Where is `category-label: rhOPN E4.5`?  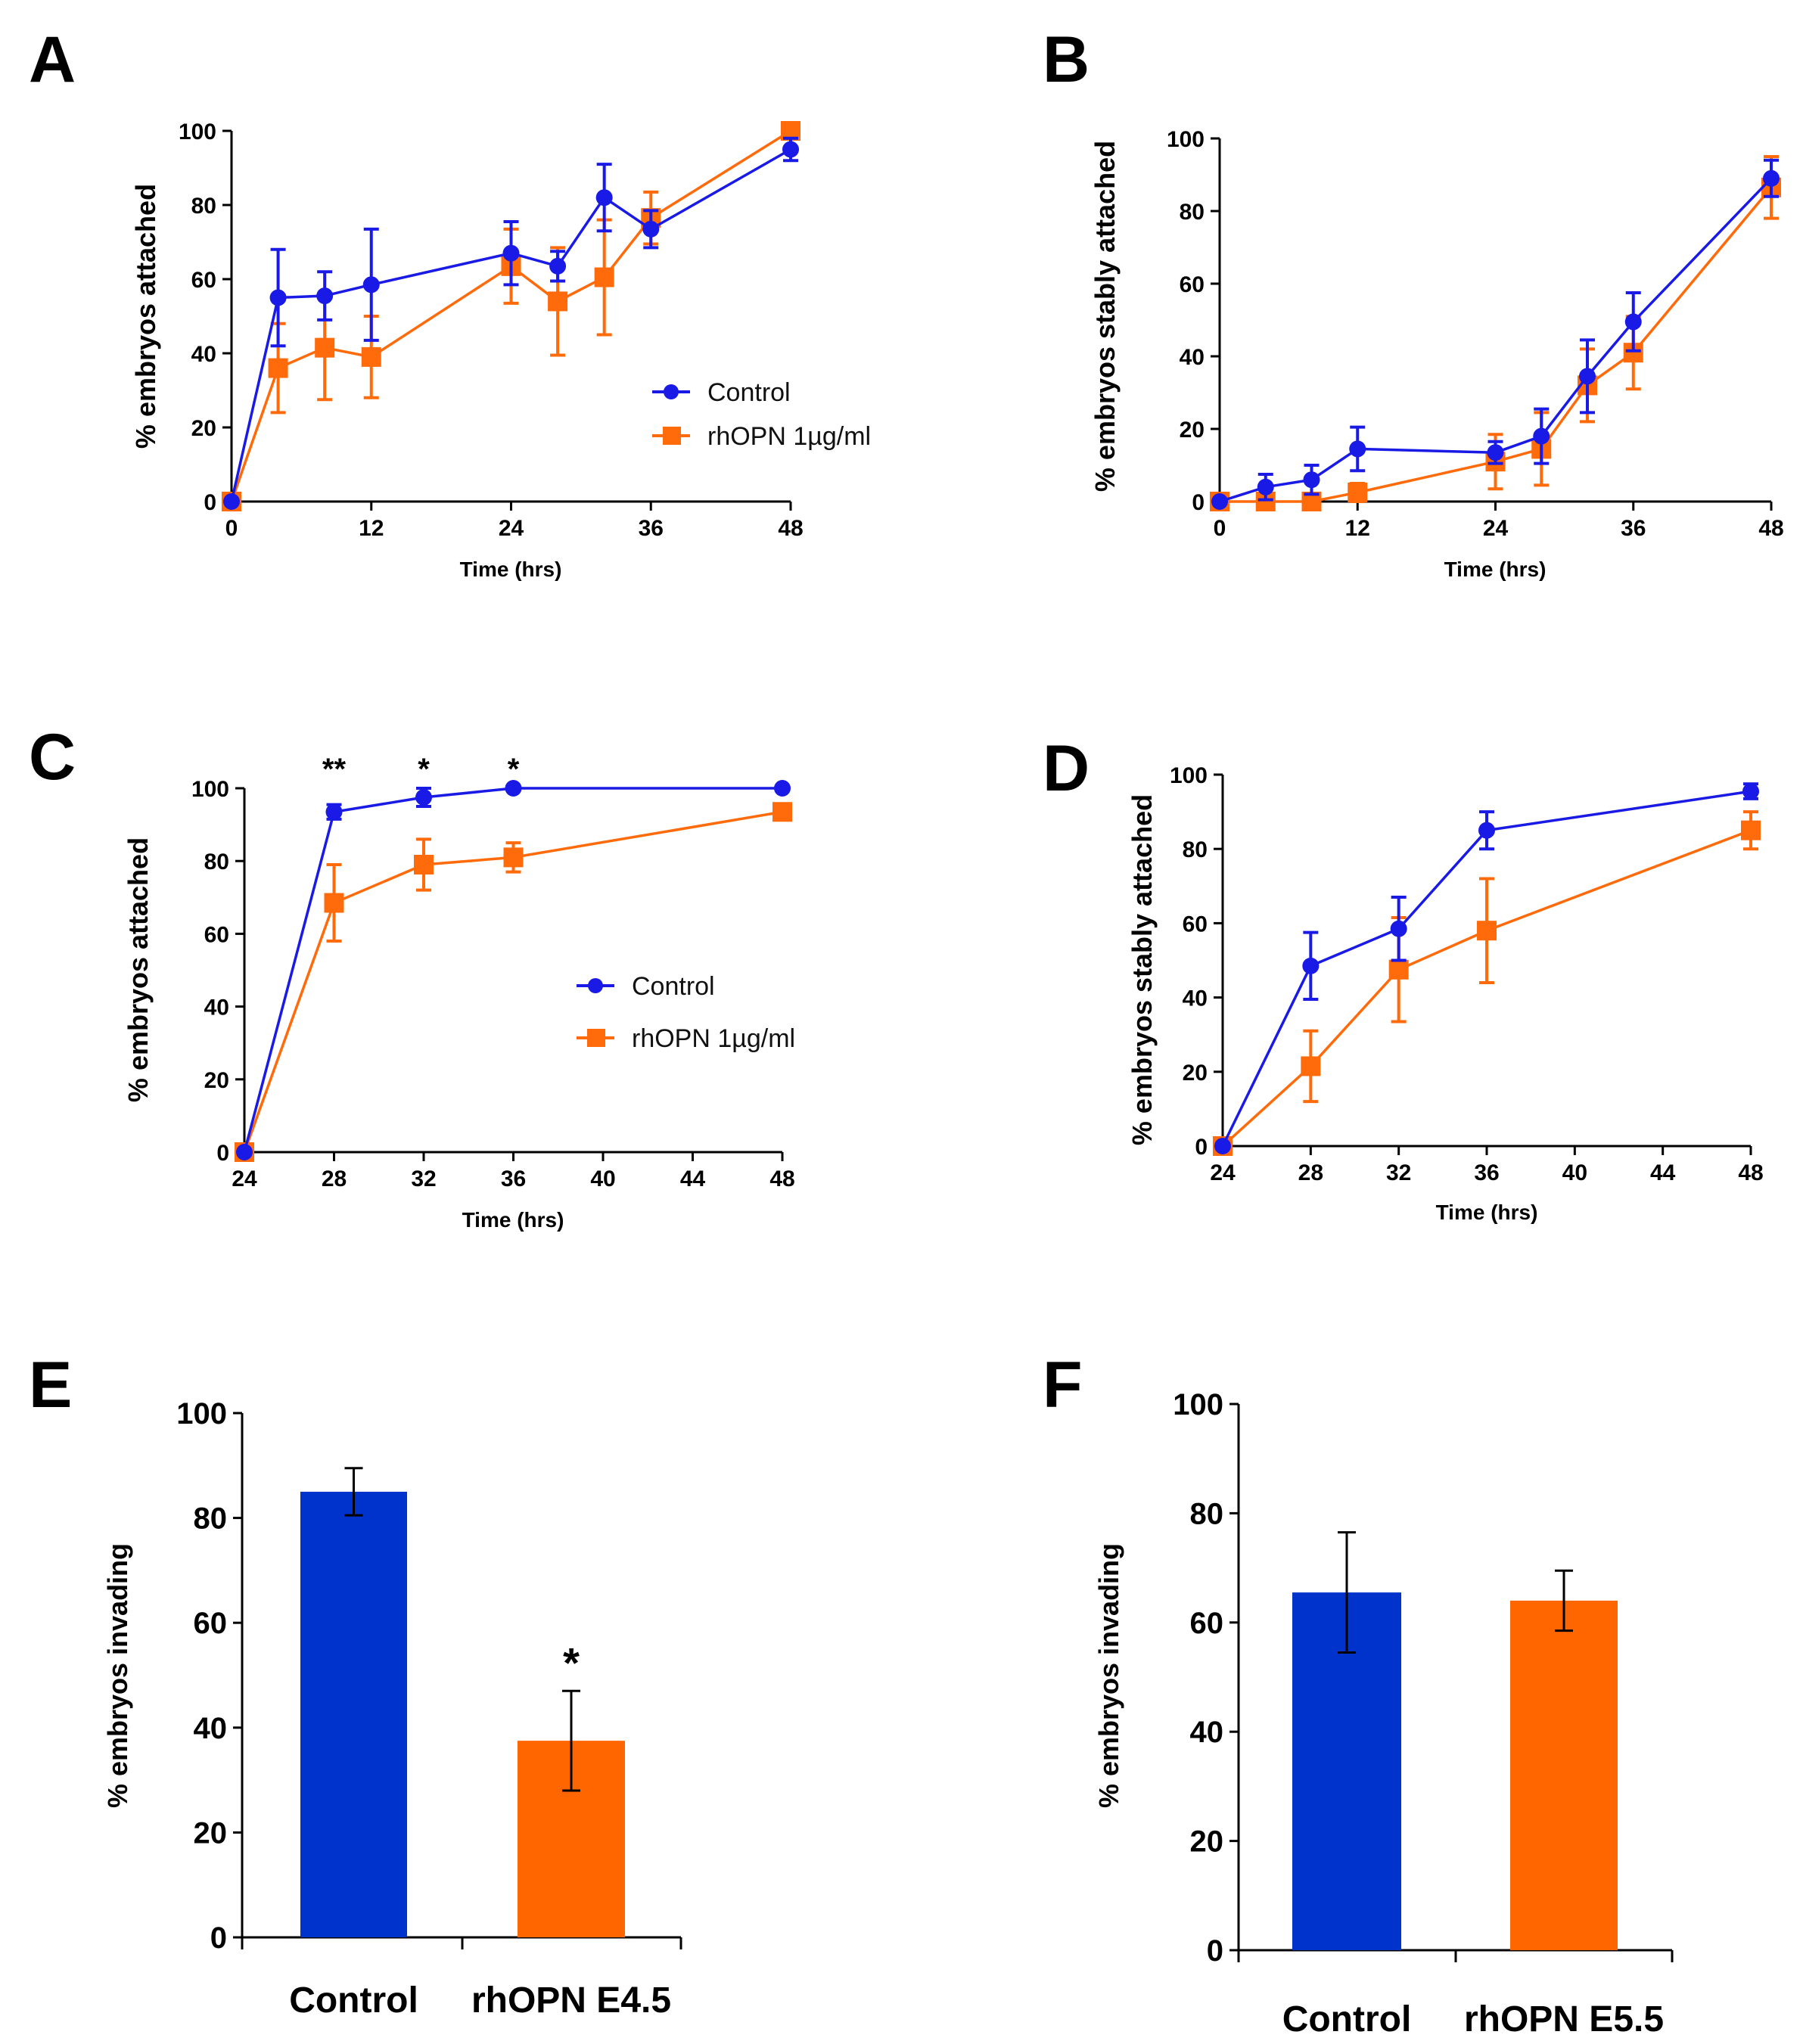
category-label: rhOPN E4.5 is located at coordinates (571, 2000).